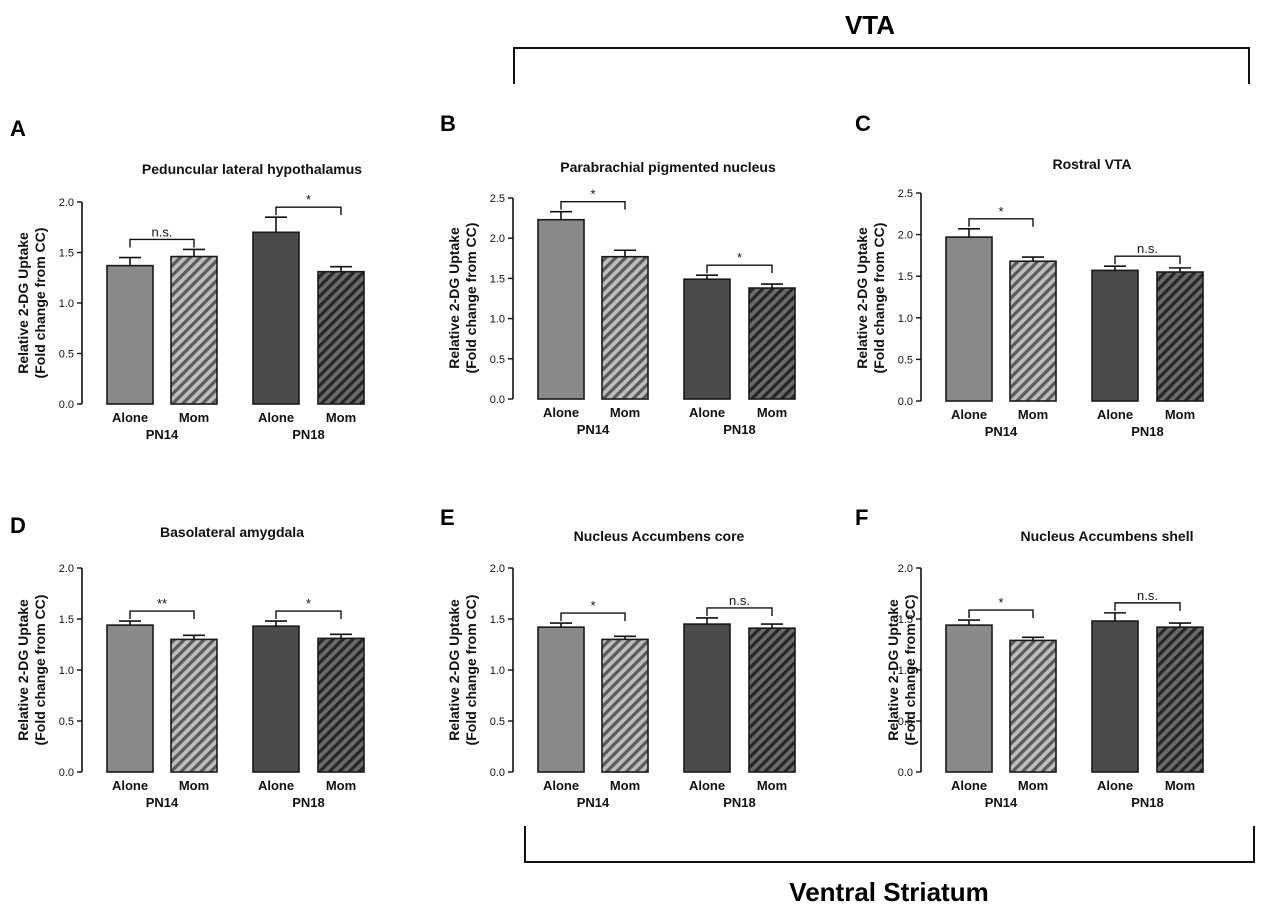  I want to click on vta-label: VTA, so click(870, 25).